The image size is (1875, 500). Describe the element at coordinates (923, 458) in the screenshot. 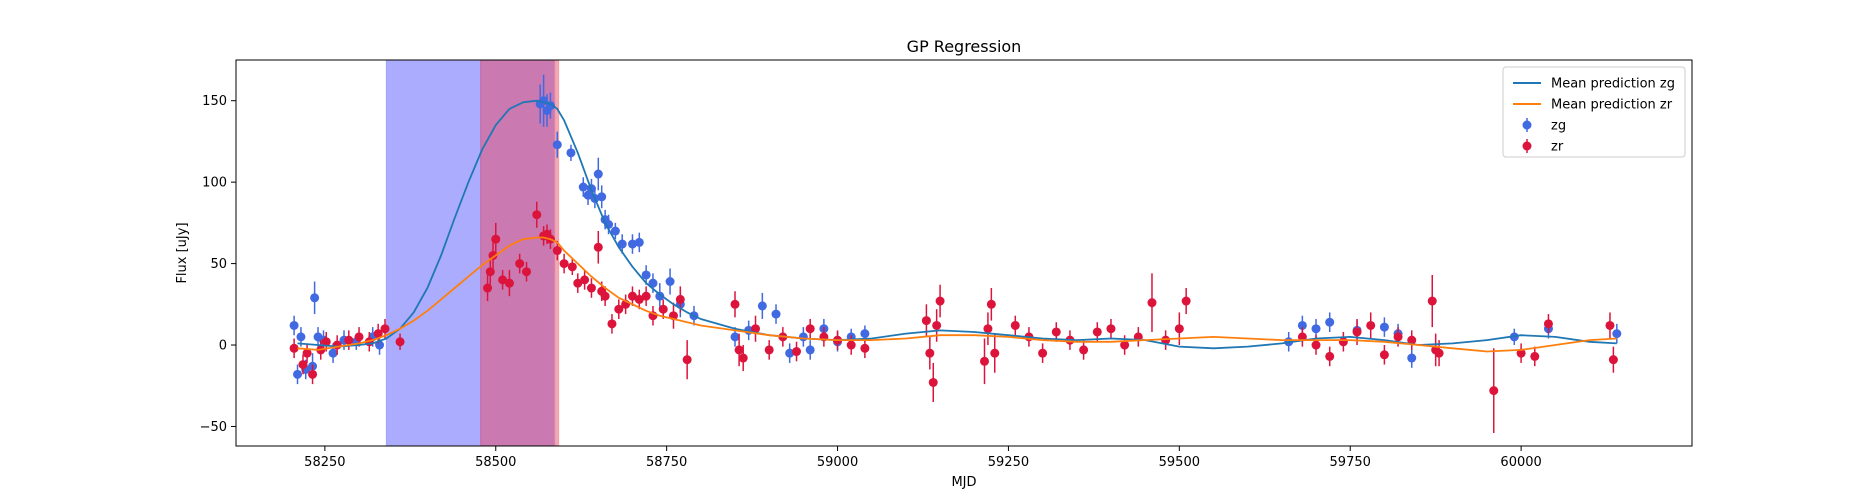

I see `x-axis: 58250 58500 58750 59000 59250 59500 59750 60000` at that location.